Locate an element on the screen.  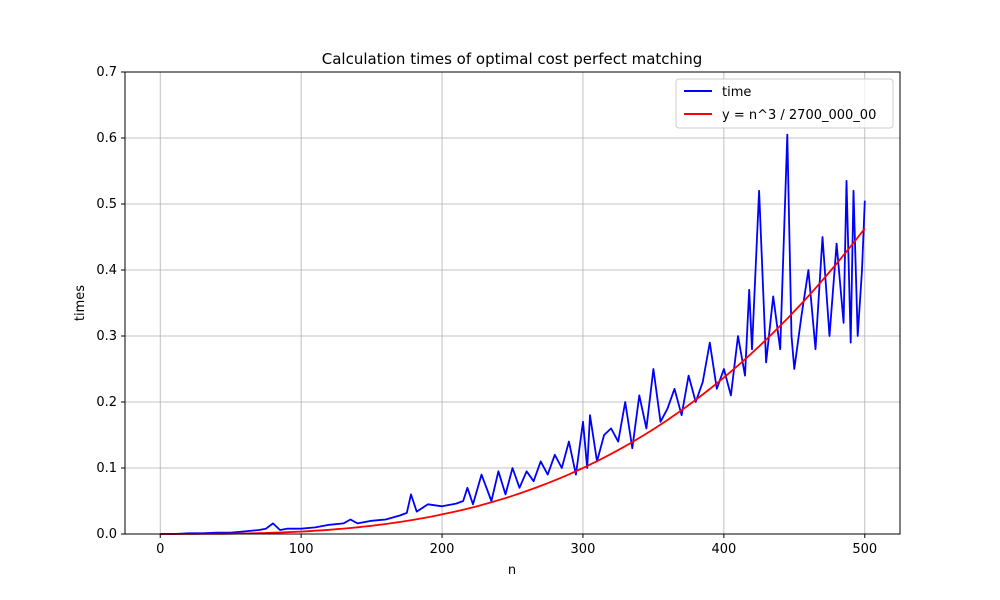
x-axis-label: n is located at coordinates (512, 570).